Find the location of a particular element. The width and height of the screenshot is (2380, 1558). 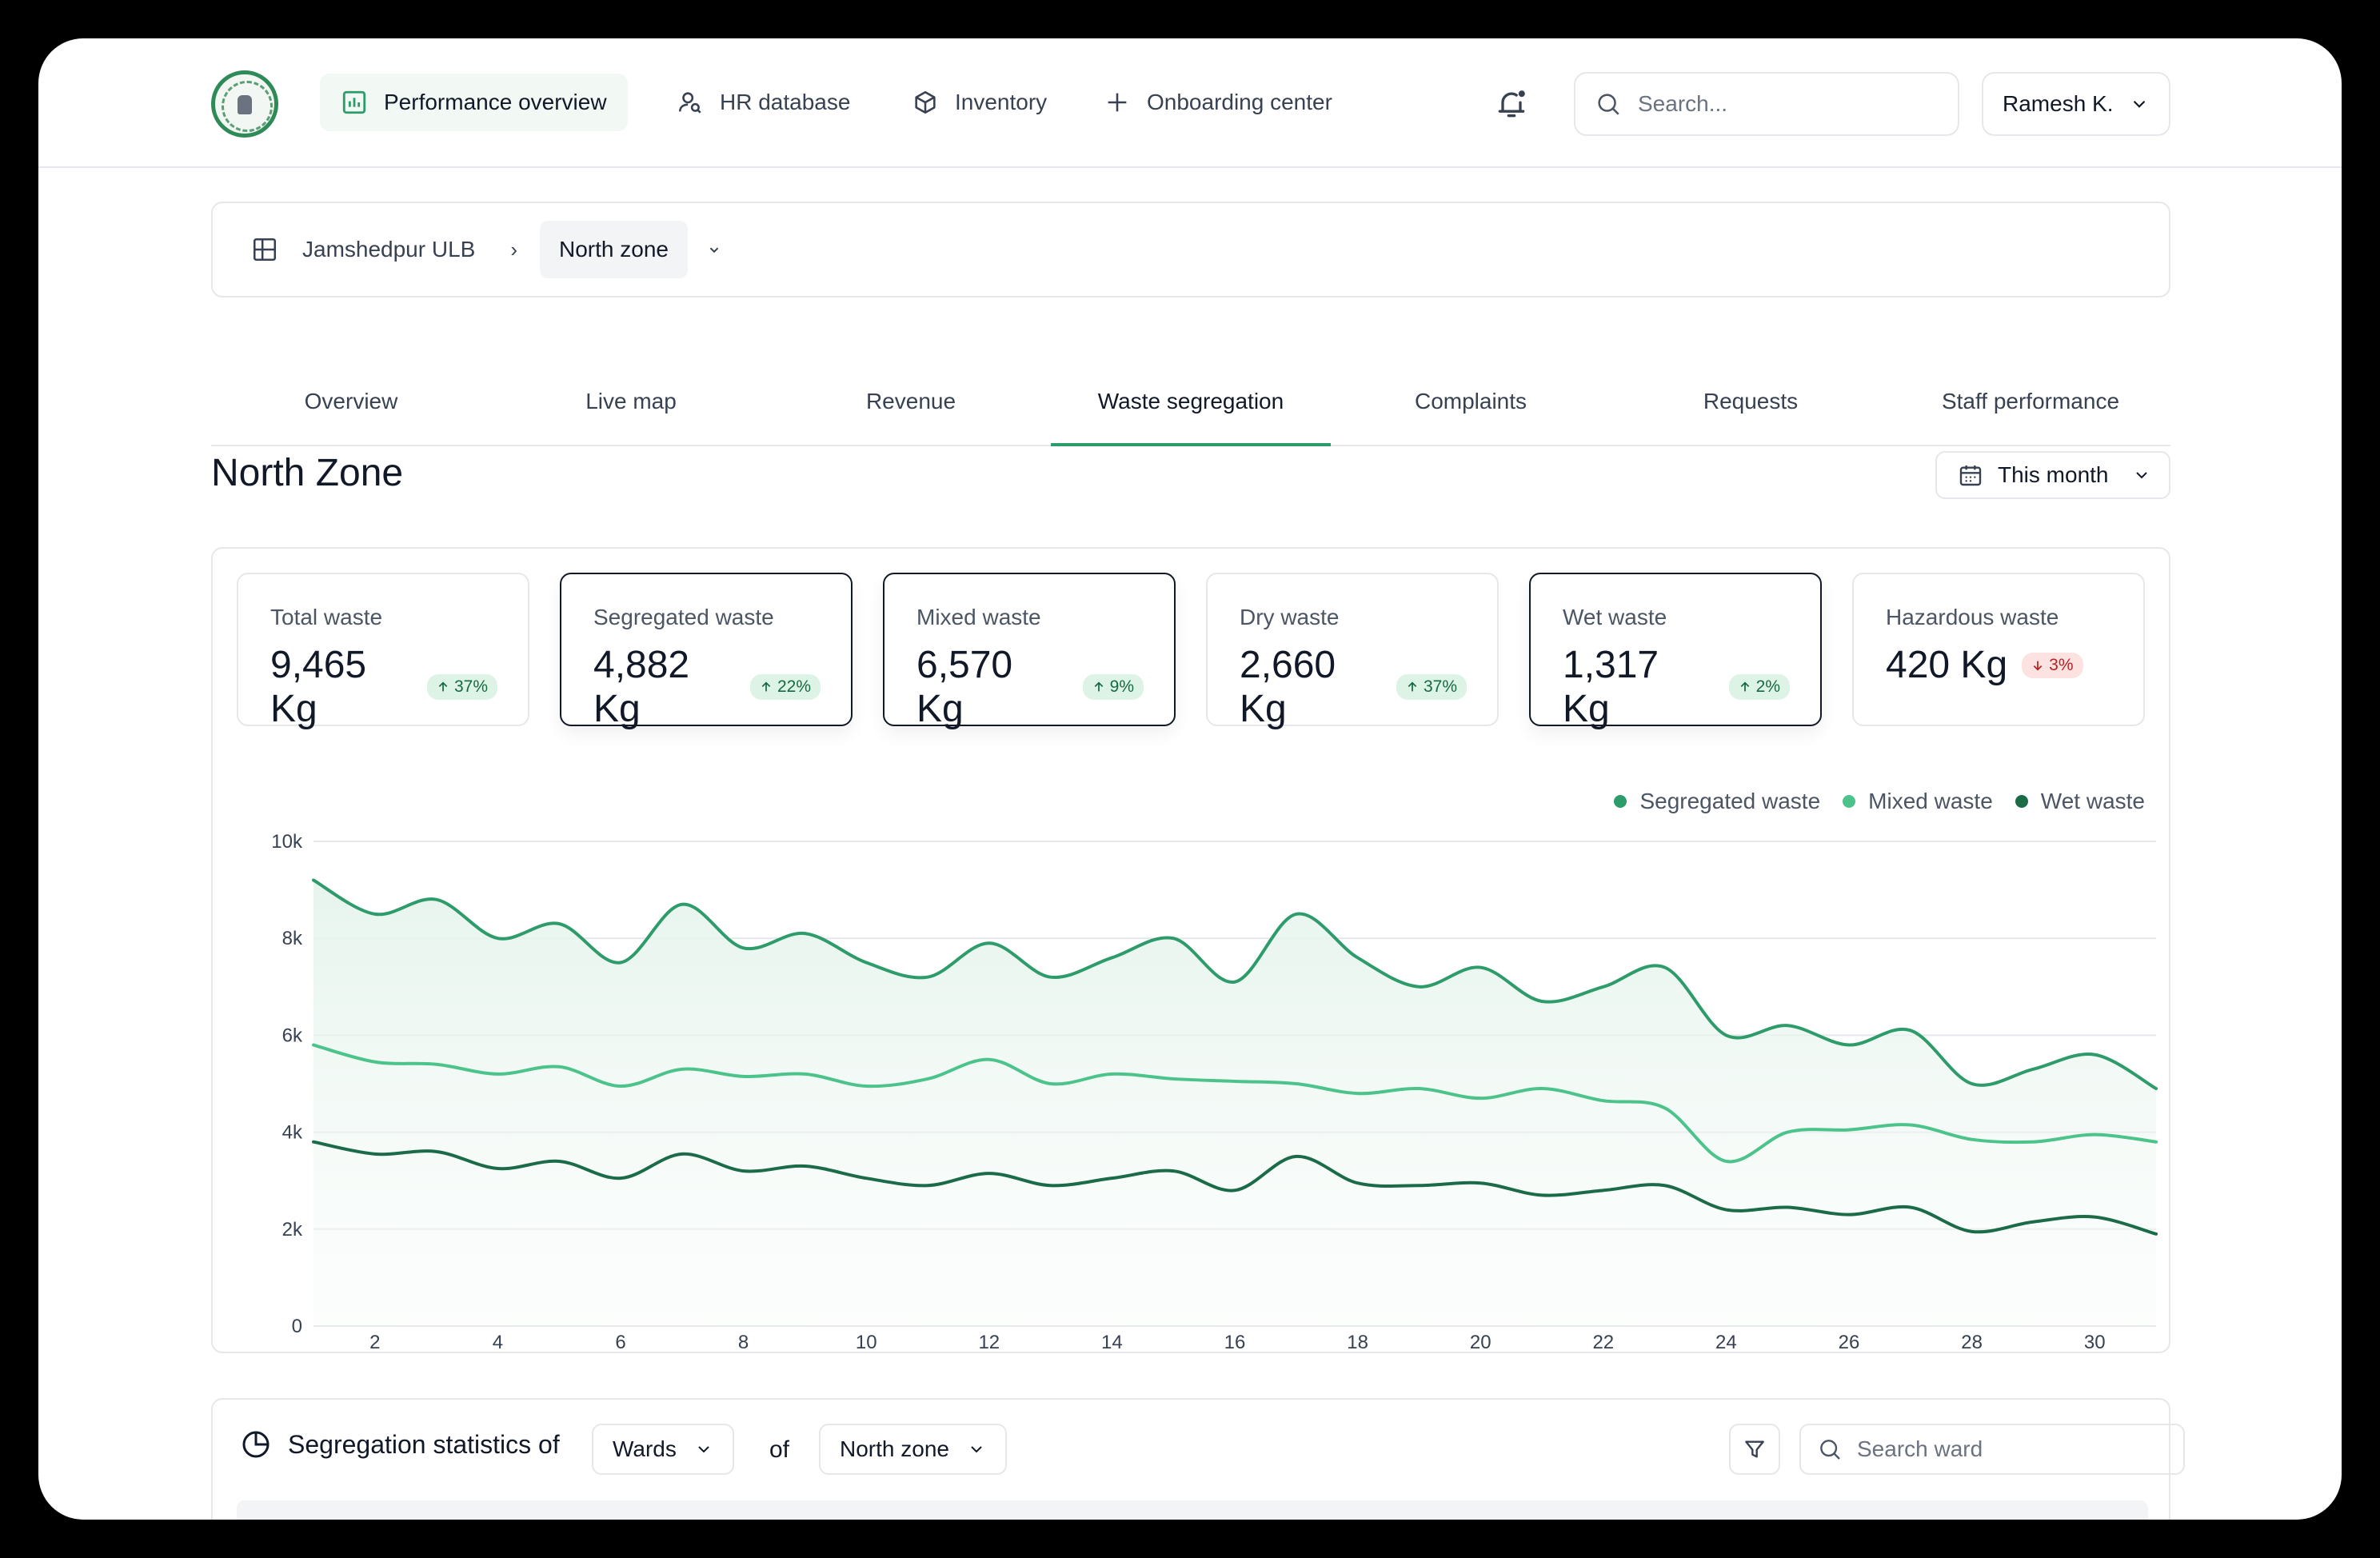

group-by-value: Wards is located at coordinates (645, 1448).